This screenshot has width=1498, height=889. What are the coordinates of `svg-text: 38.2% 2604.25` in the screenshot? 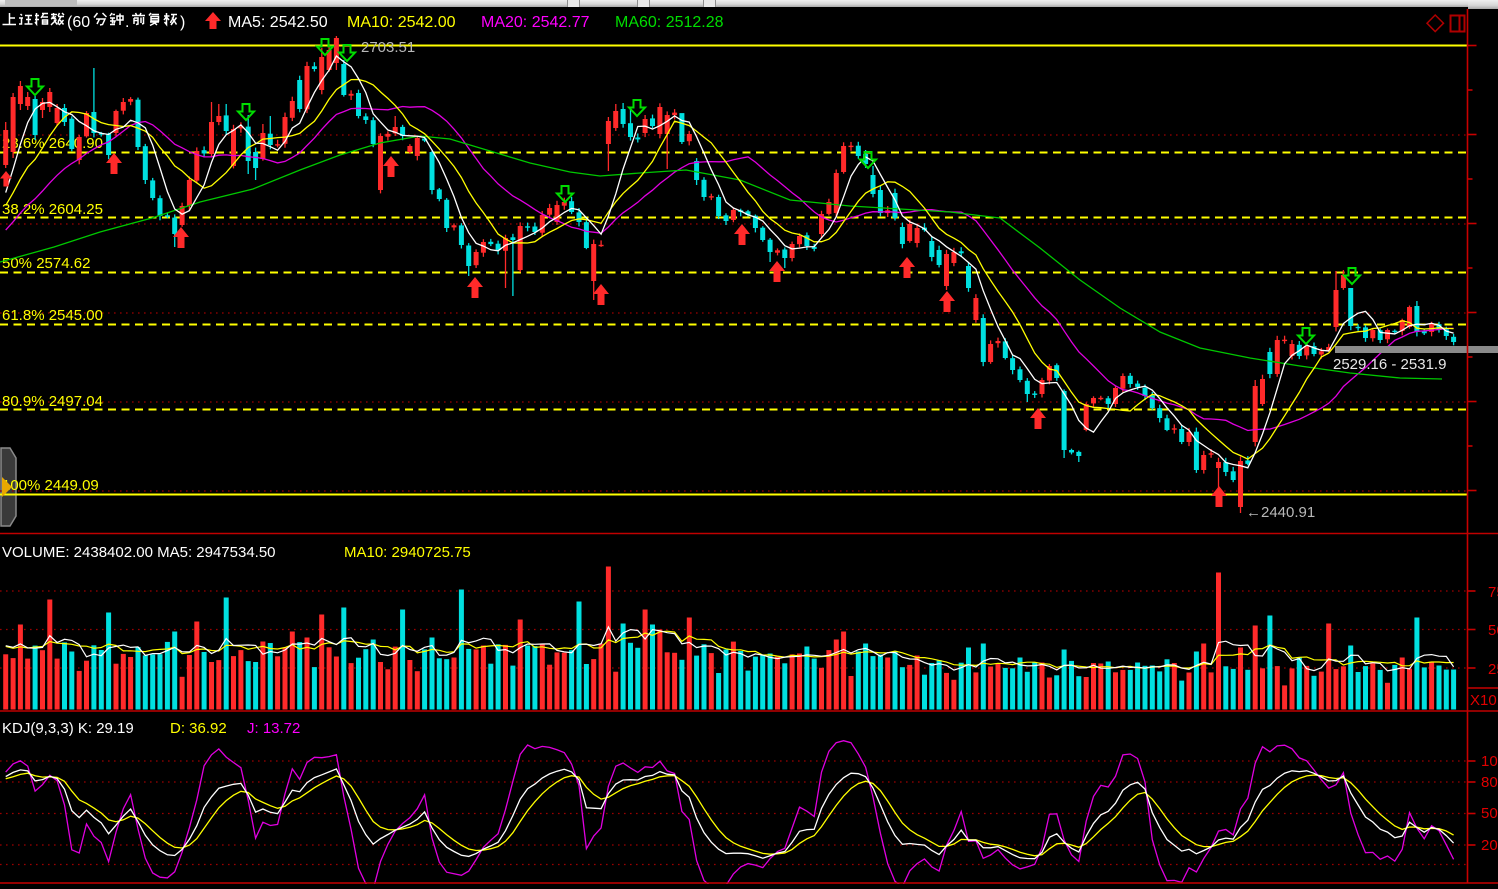 It's located at (52, 209).